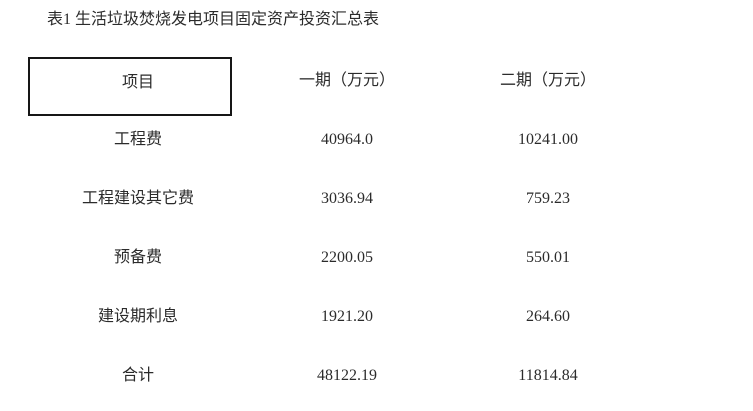 The image size is (753, 411). What do you see at coordinates (347, 375) in the screenshot?
I see `total-phase1-value: 48122.19` at bounding box center [347, 375].